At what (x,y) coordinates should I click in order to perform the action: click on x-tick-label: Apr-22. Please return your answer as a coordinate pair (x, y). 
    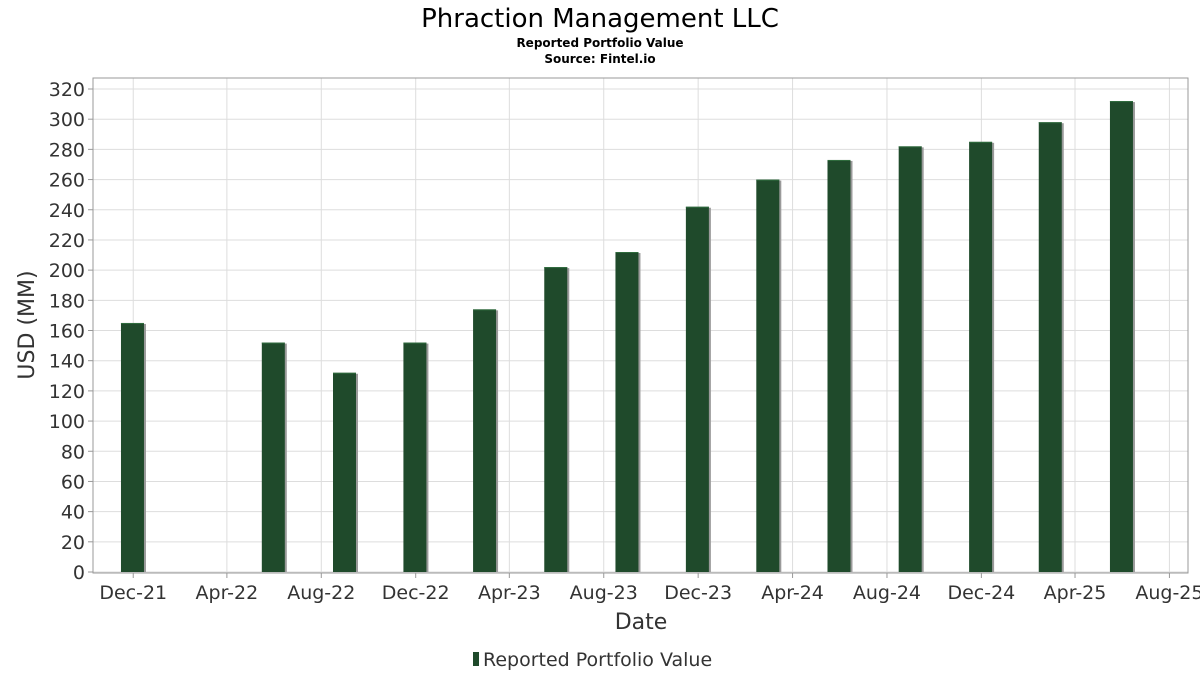
    Looking at the image, I should click on (227, 593).